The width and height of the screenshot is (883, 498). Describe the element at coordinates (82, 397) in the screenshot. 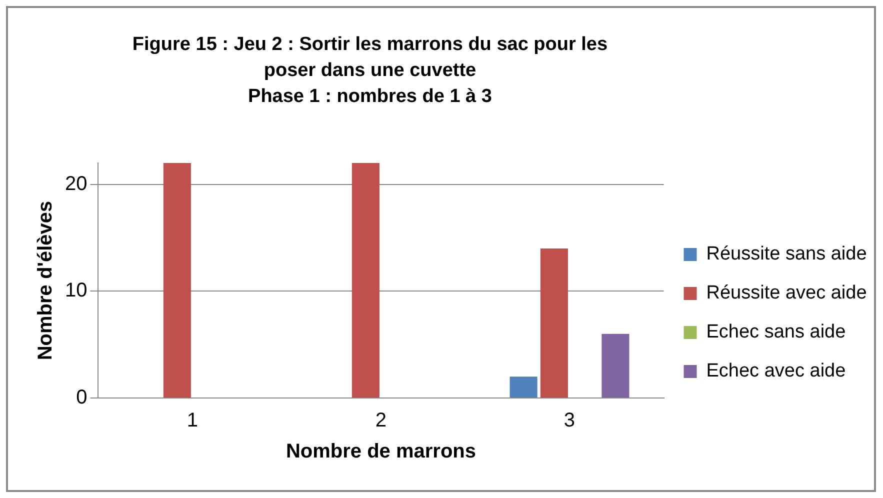

I see `y-tick-label: 0` at that location.